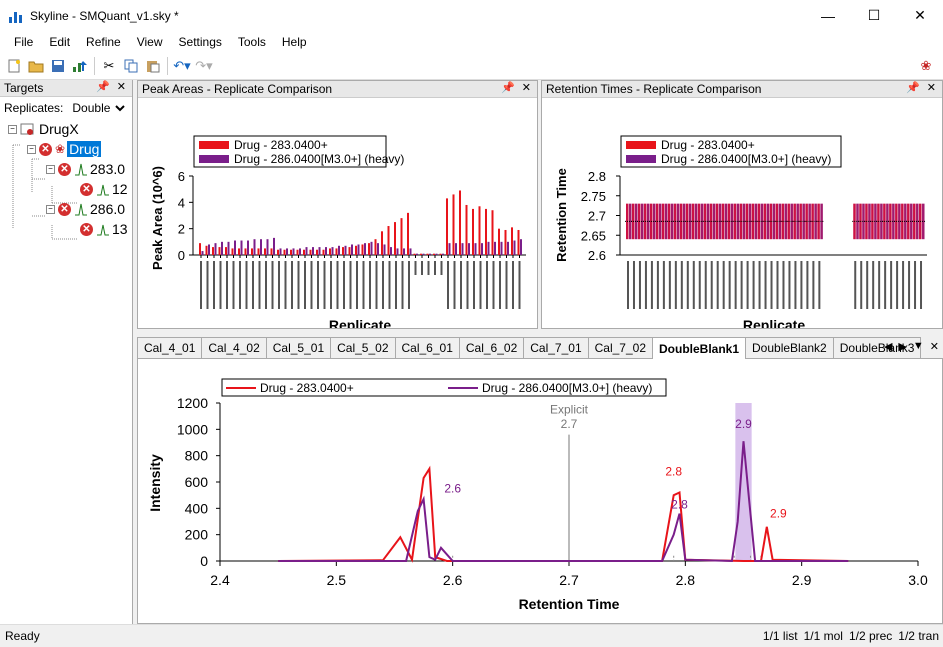  I want to click on menu-file: File, so click(24, 42).